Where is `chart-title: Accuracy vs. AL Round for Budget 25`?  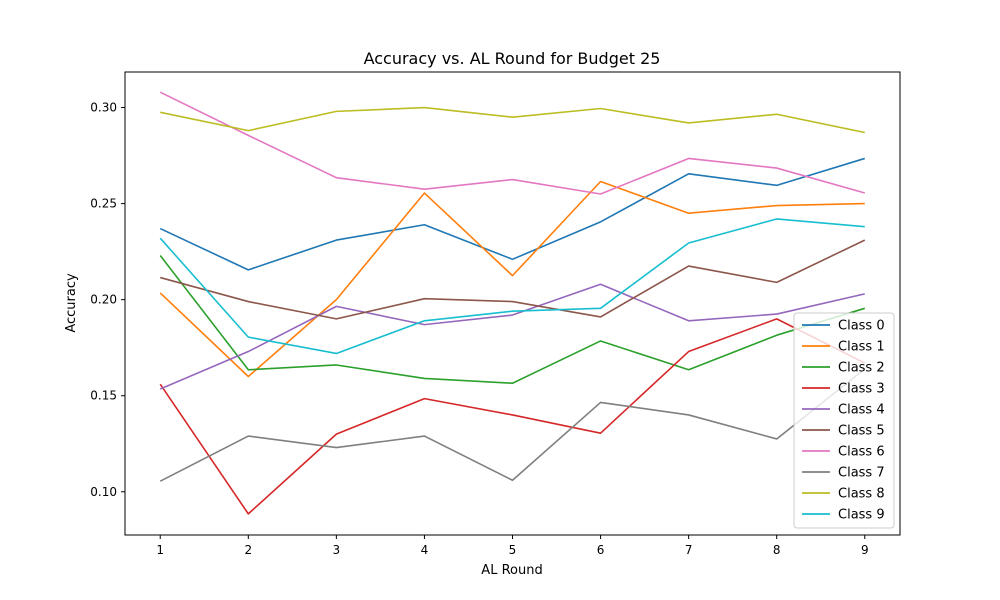
chart-title: Accuracy vs. AL Round for Budget 25 is located at coordinates (512, 58).